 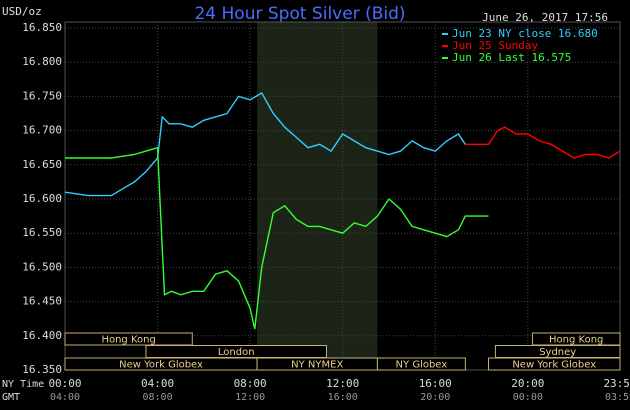 What do you see at coordinates (42, 232) in the screenshot?
I see `y-tick-label: 16.550` at bounding box center [42, 232].